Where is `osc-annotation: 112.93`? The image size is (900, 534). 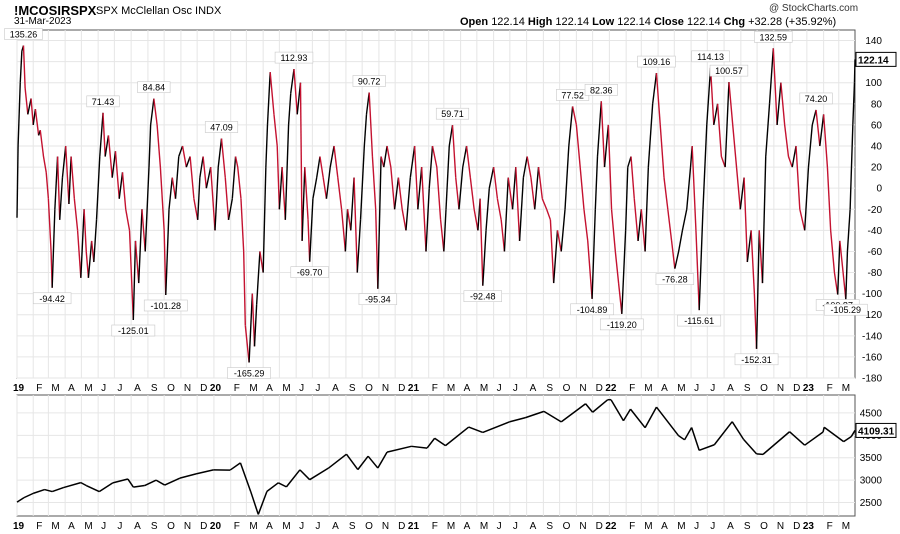
osc-annotation: 112.93 is located at coordinates (294, 58).